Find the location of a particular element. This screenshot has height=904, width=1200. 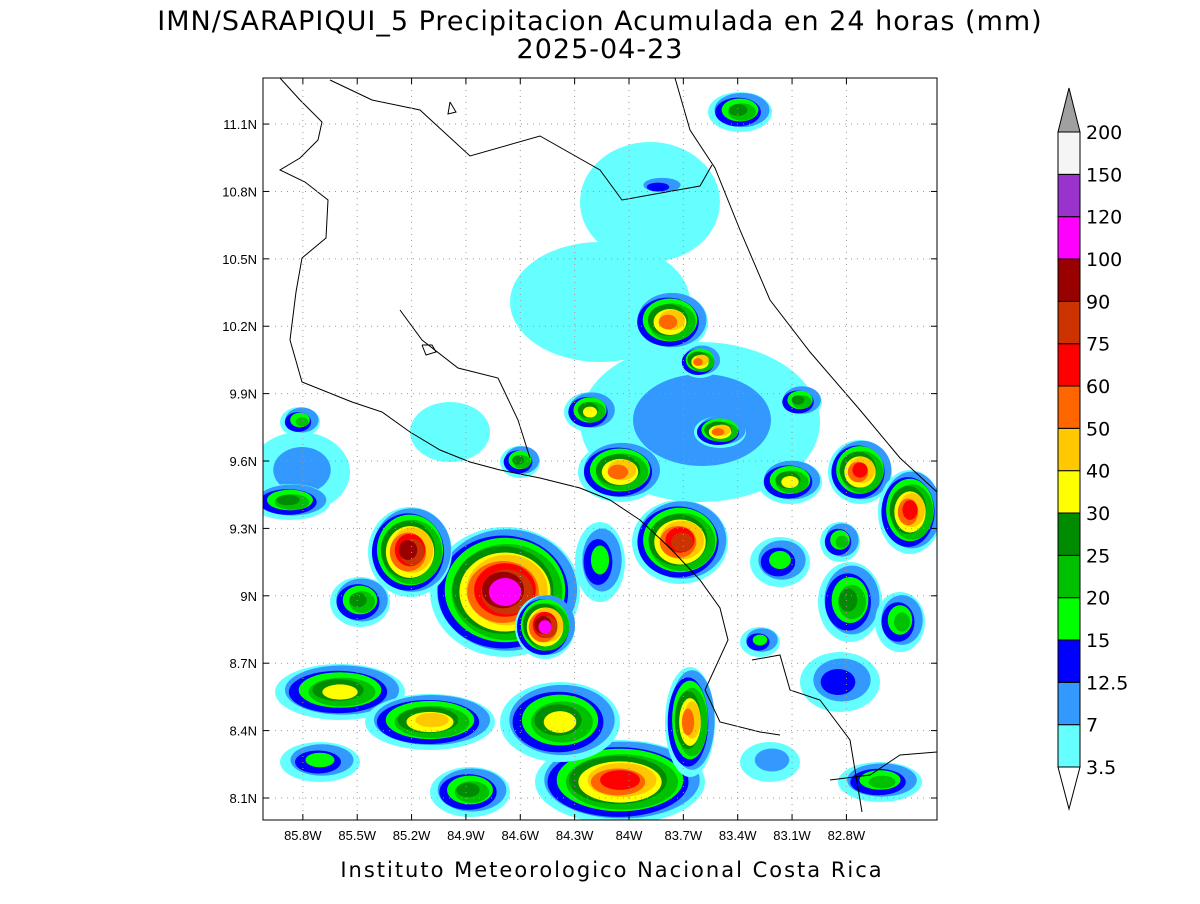

colorbar-label: 15 is located at coordinates (1098, 641).